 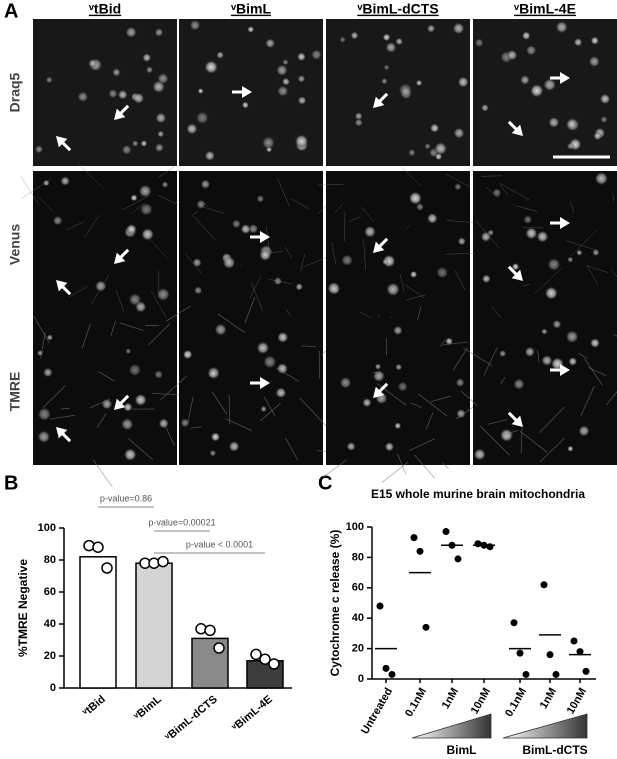 What do you see at coordinates (11, 483) in the screenshot?
I see `panel-label: B` at bounding box center [11, 483].